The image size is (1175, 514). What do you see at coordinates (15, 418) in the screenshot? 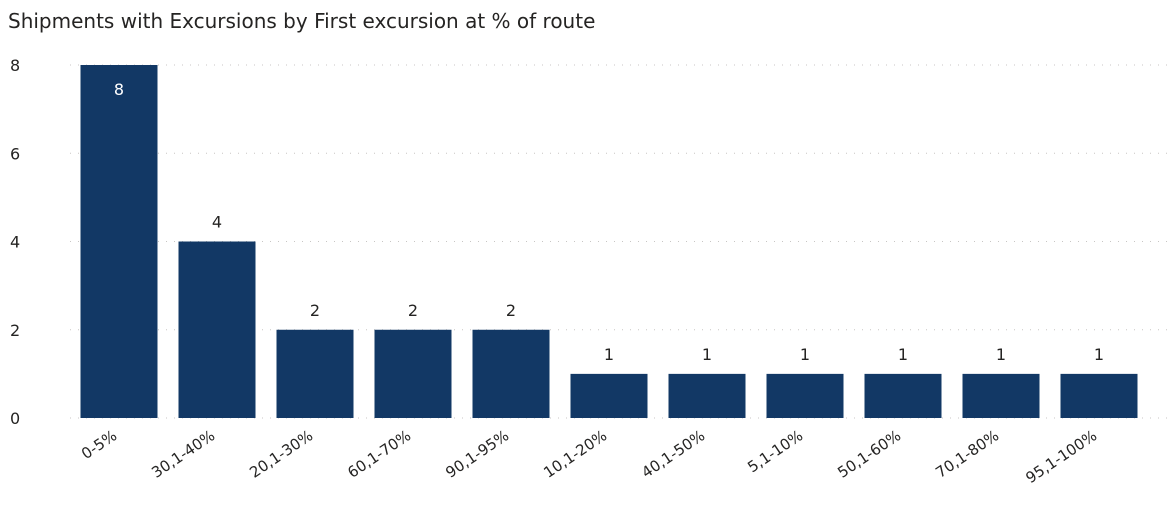
I see `y-tick-label: 0` at bounding box center [15, 418].